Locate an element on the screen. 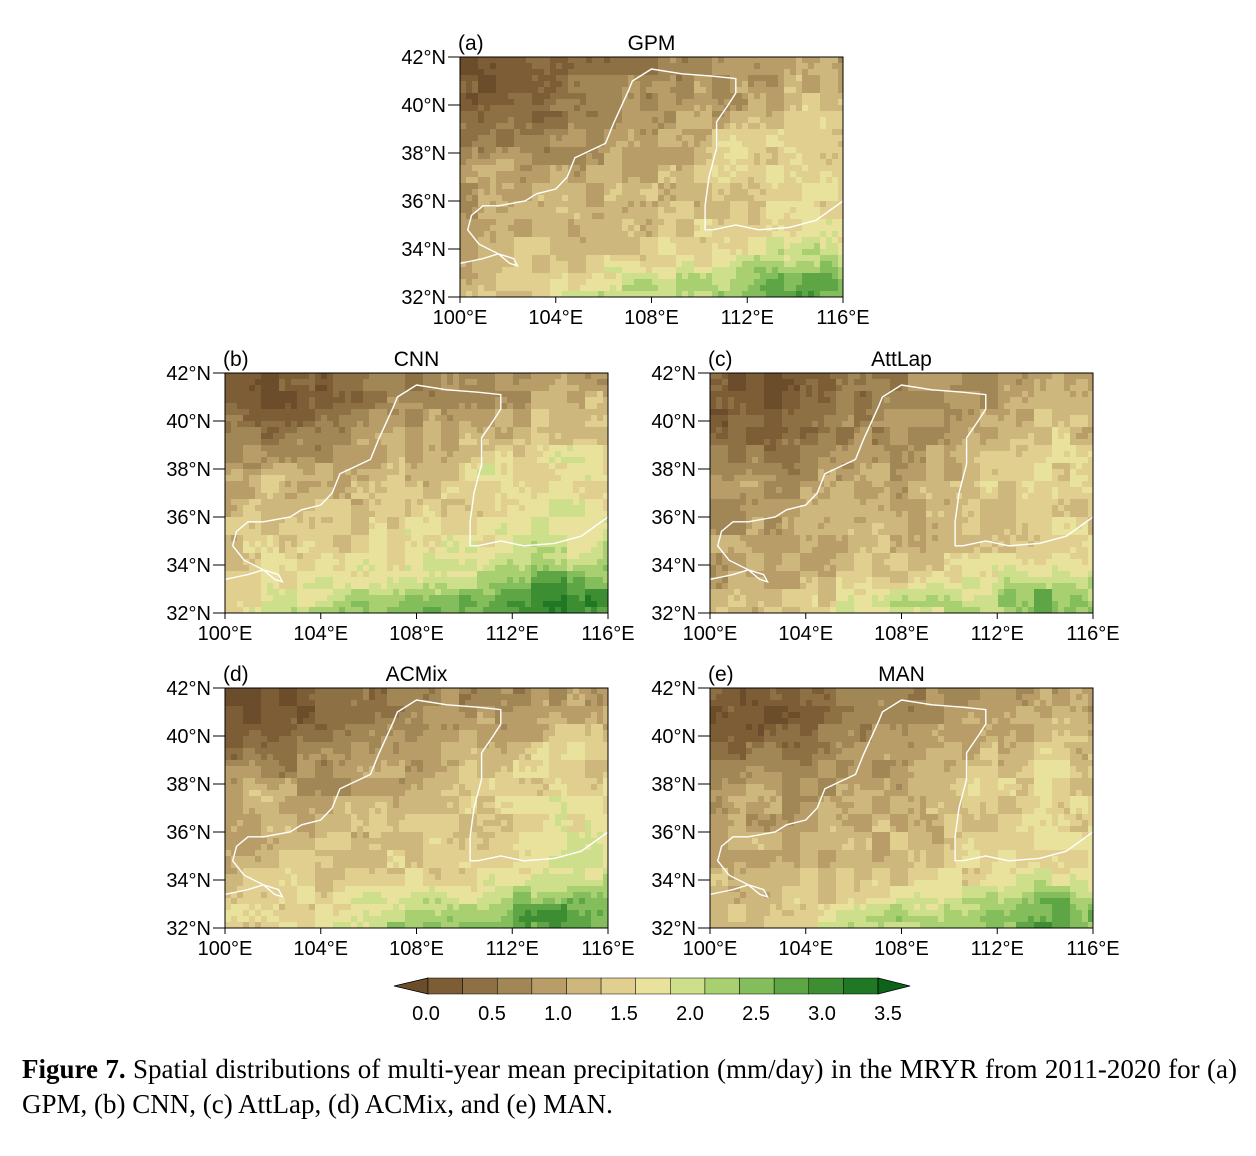 This screenshot has height=1156, width=1256. colorbar-extend-high is located at coordinates (894, 986).